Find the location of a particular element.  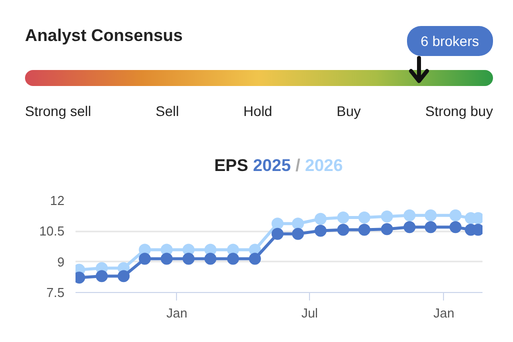

text: 6 brokers is located at coordinates (449, 41).